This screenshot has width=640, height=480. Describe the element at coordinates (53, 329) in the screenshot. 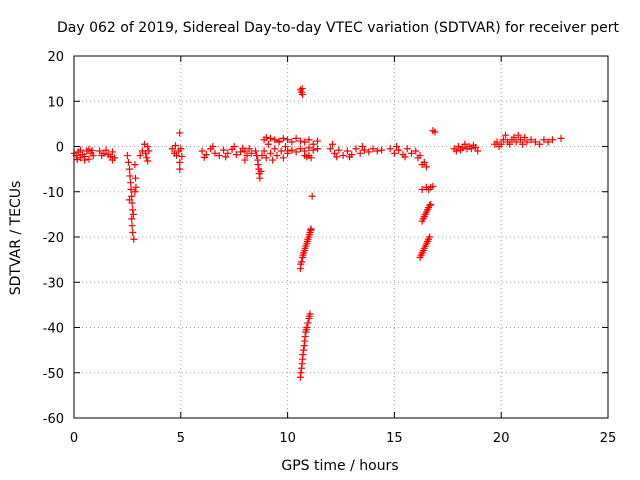

I see `y-tick-label: -40` at that location.